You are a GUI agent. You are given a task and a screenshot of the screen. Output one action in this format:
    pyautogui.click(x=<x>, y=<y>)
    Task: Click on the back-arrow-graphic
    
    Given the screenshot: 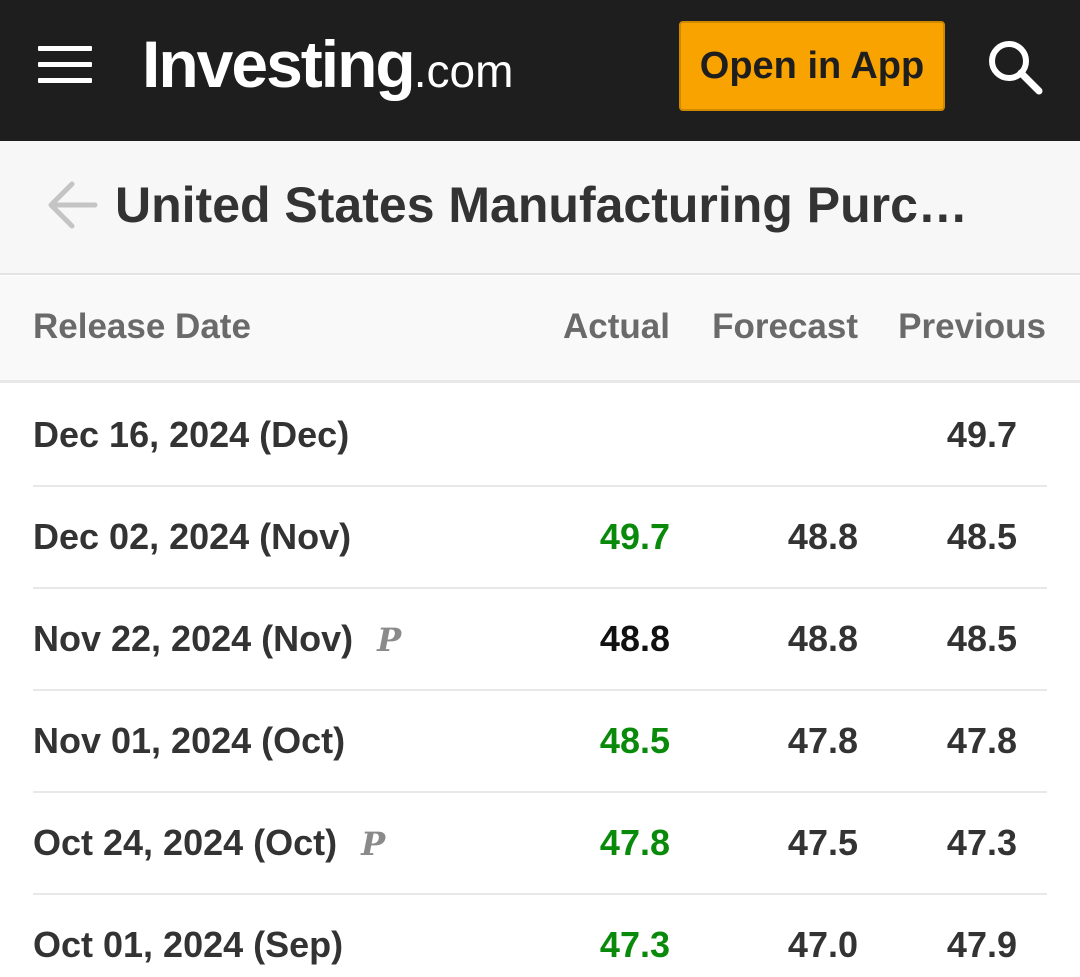 What is the action you would take?
    pyautogui.click(x=73, y=205)
    